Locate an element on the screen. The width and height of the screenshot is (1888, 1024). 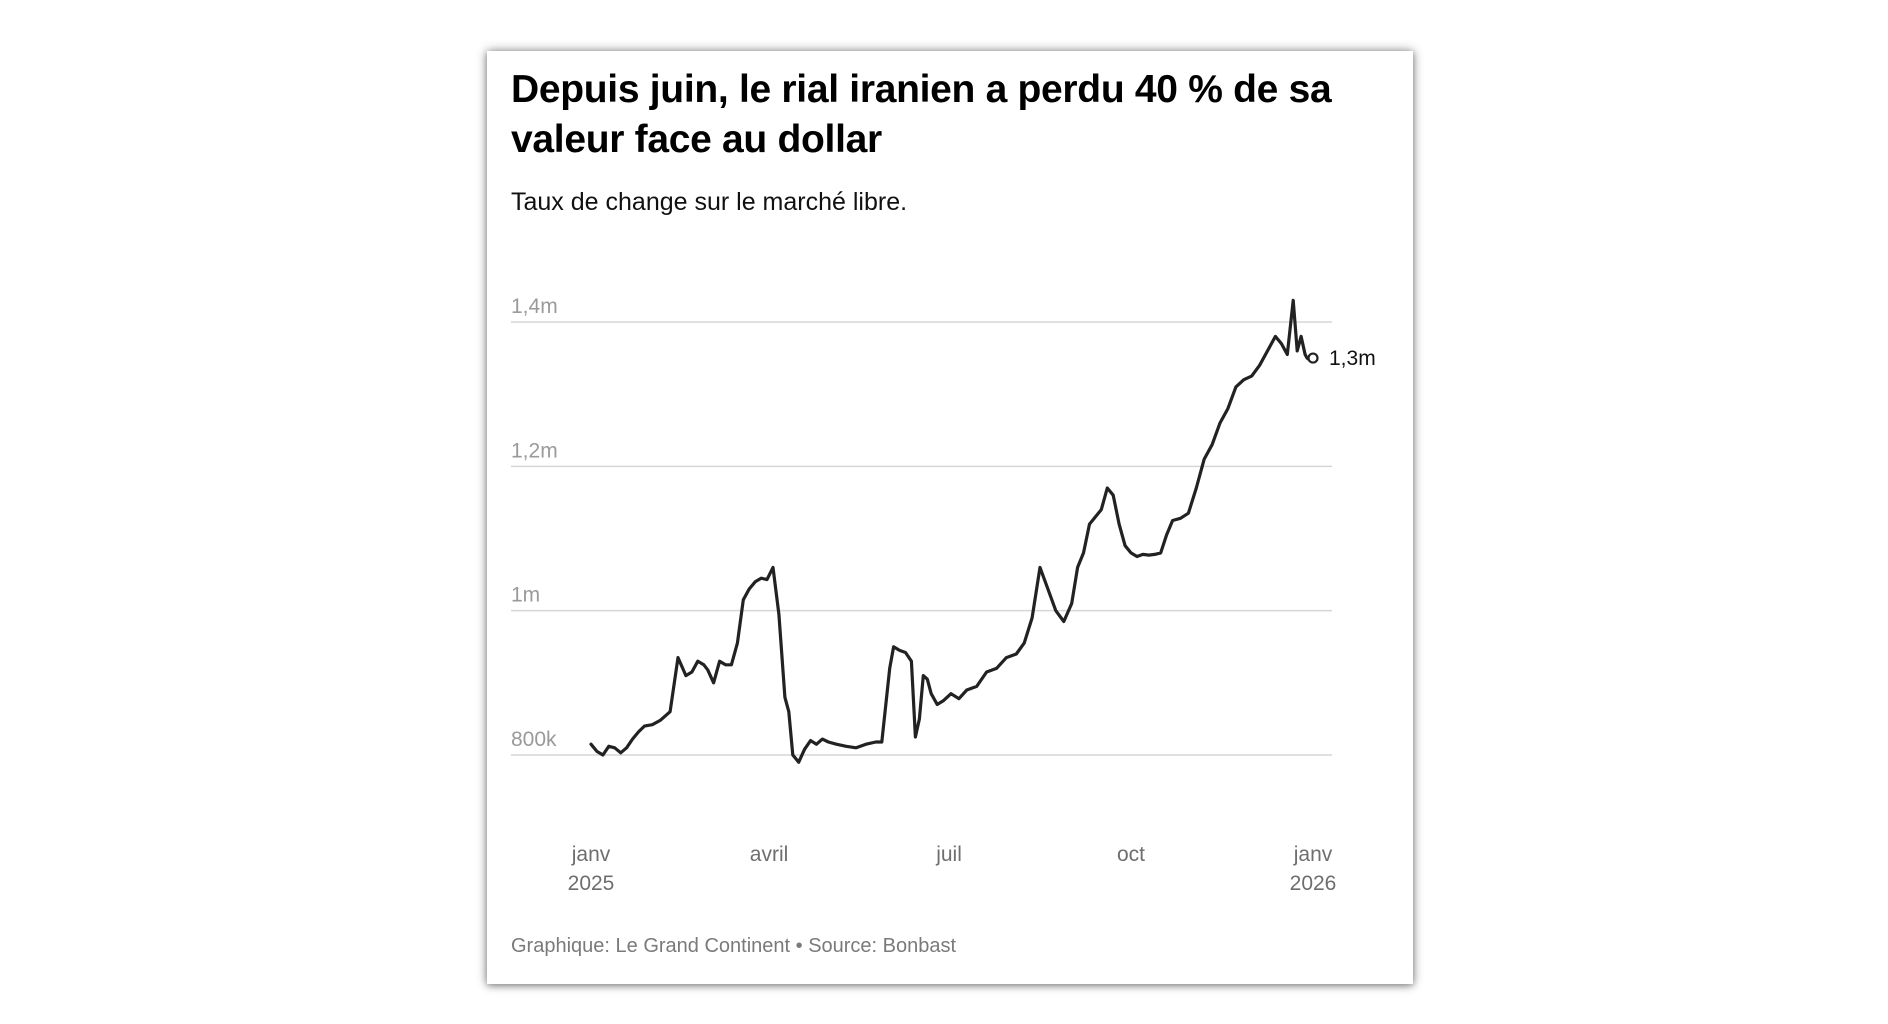
series-end-marker is located at coordinates (1313, 358).